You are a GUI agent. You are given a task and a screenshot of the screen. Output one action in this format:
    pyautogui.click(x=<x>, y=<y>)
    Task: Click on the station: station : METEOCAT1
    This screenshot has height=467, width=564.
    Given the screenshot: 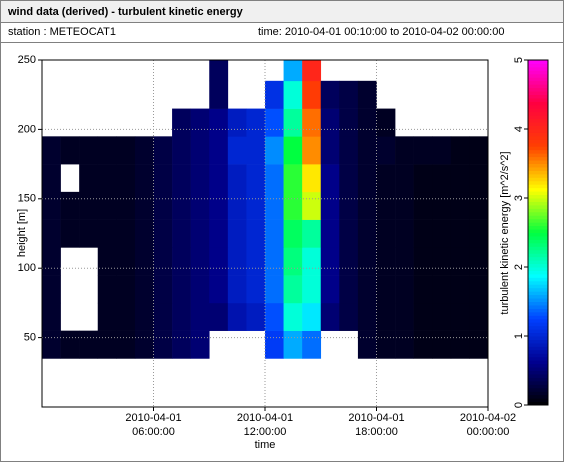 What is the action you would take?
    pyautogui.click(x=62, y=32)
    